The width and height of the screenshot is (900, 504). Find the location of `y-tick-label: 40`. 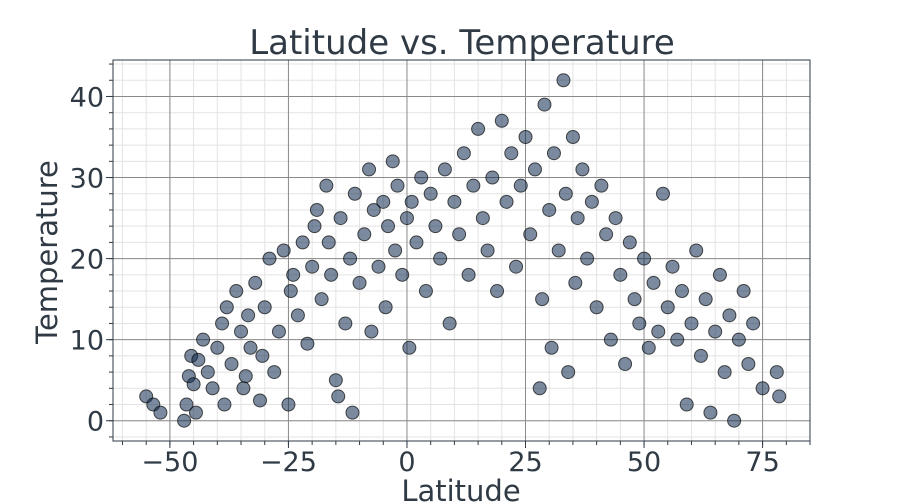

y-tick-label: 40 is located at coordinates (87, 97).